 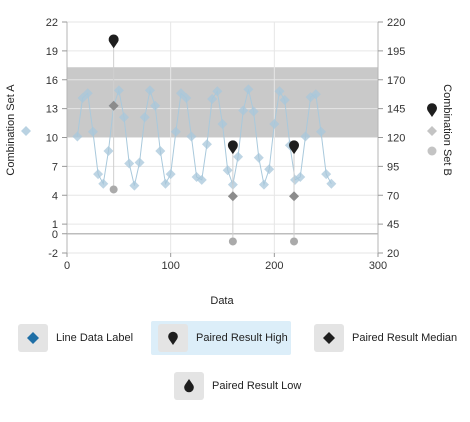 What do you see at coordinates (55, 167) in the screenshot?
I see `y-tick-label-left: 7` at bounding box center [55, 167].